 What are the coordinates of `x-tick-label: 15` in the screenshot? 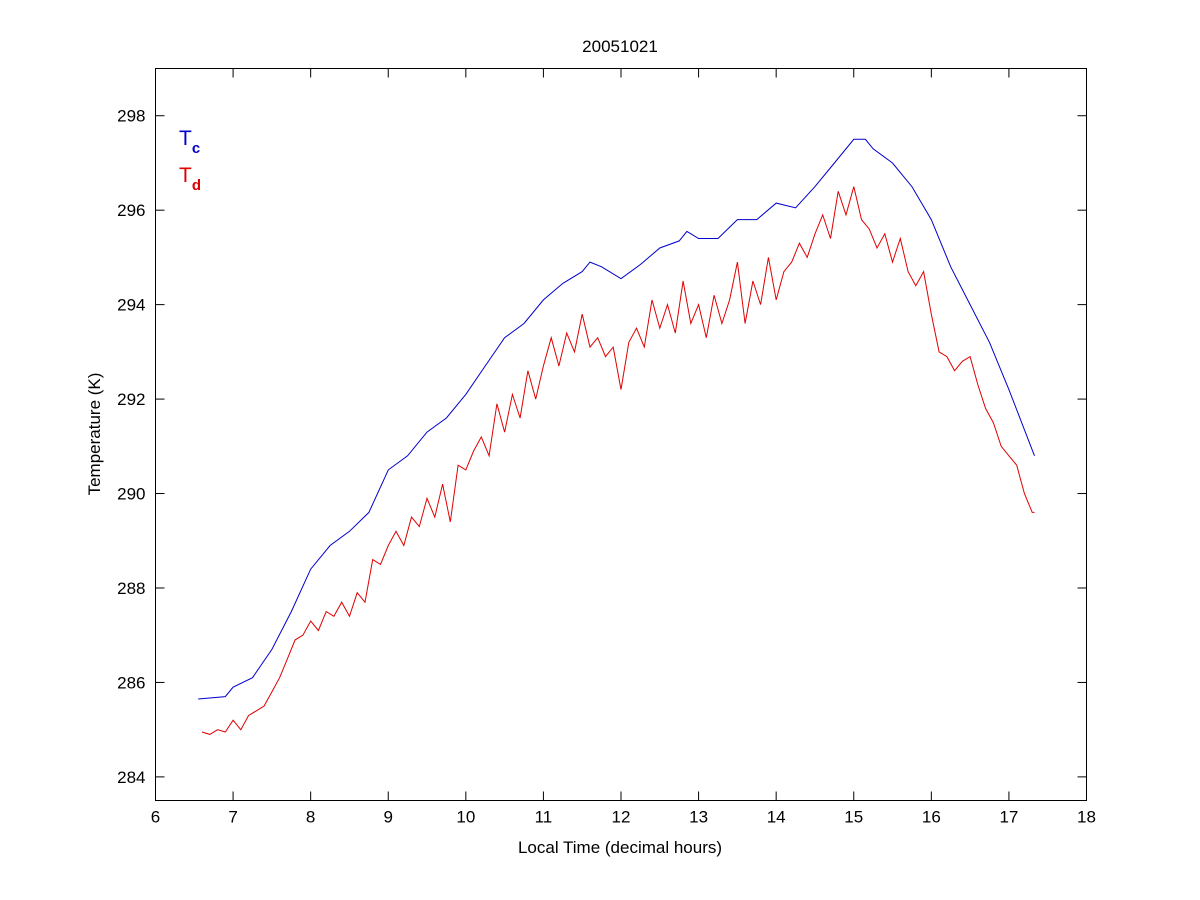 It's located at (853, 817).